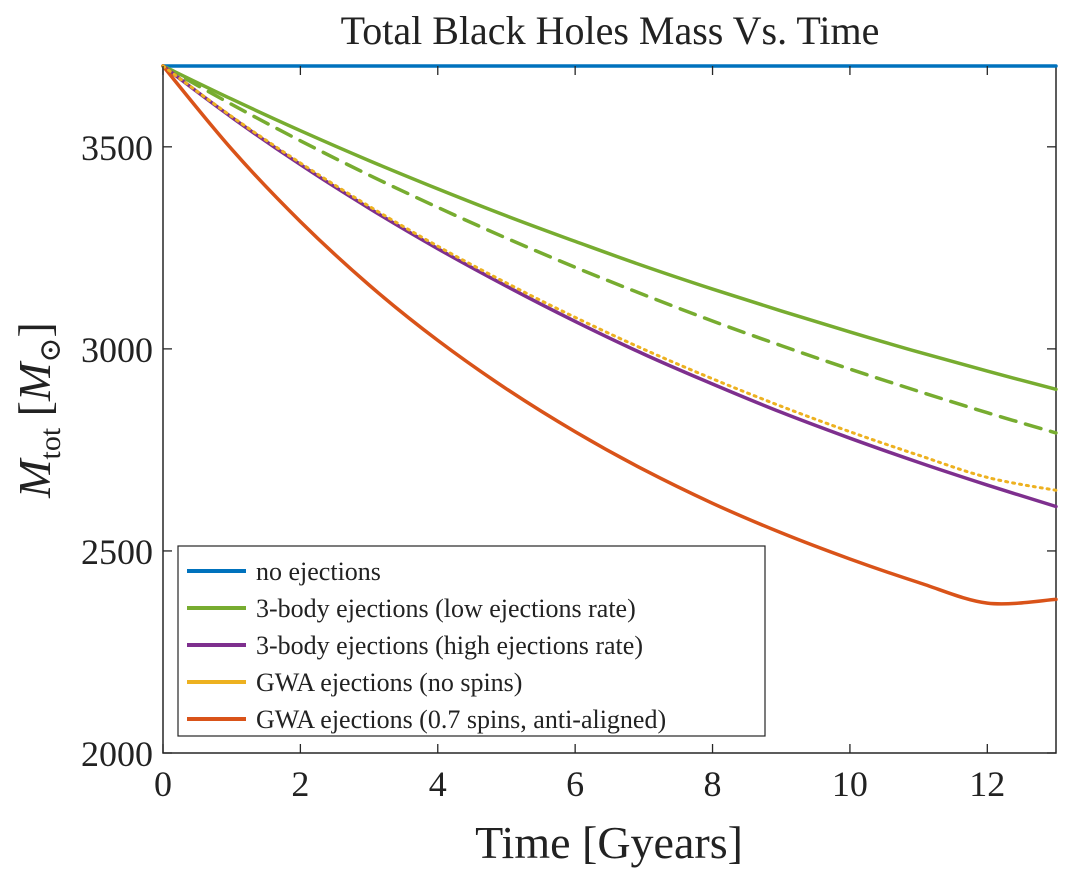  I want to click on y-tick-label: 2000, so click(117, 754).